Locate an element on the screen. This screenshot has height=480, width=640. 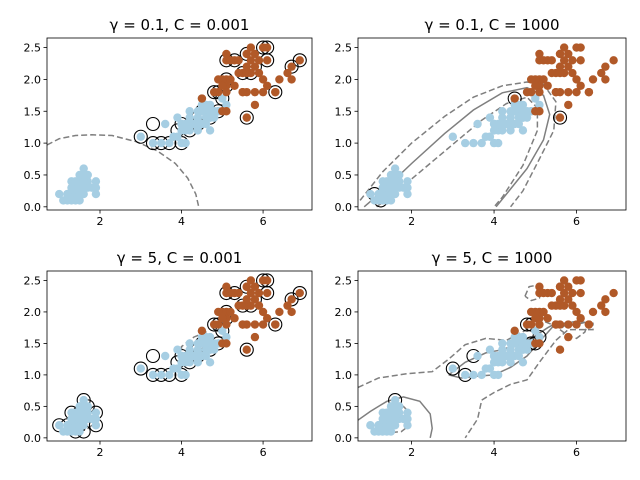
panel-title: γ = 0.1, C = 1000 is located at coordinates (491, 25).